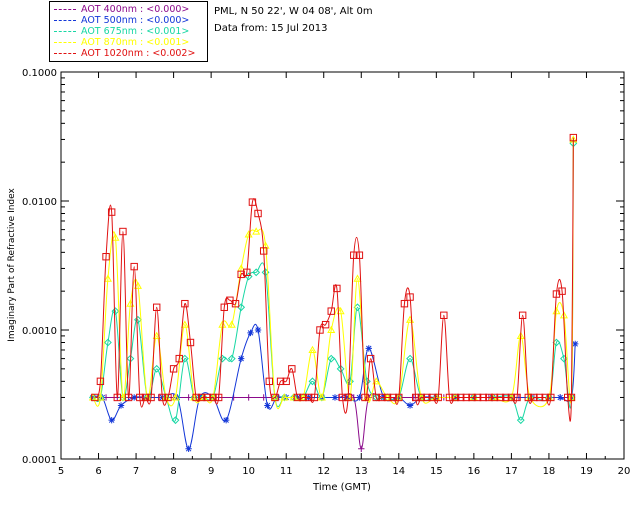 The width and height of the screenshot is (640, 512). What do you see at coordinates (248, 471) in the screenshot?
I see `x-tick-label: 10` at bounding box center [248, 471].